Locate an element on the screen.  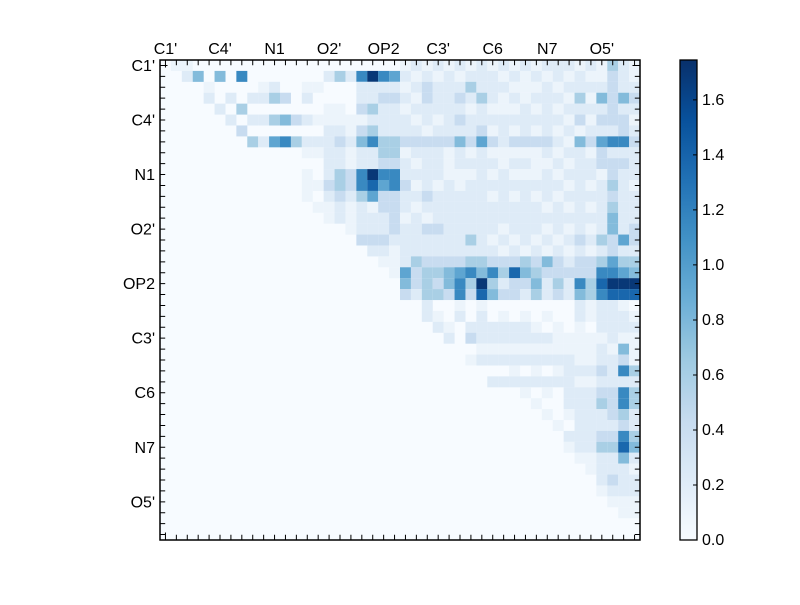
svg-text: 1.4 is located at coordinates (713, 155).